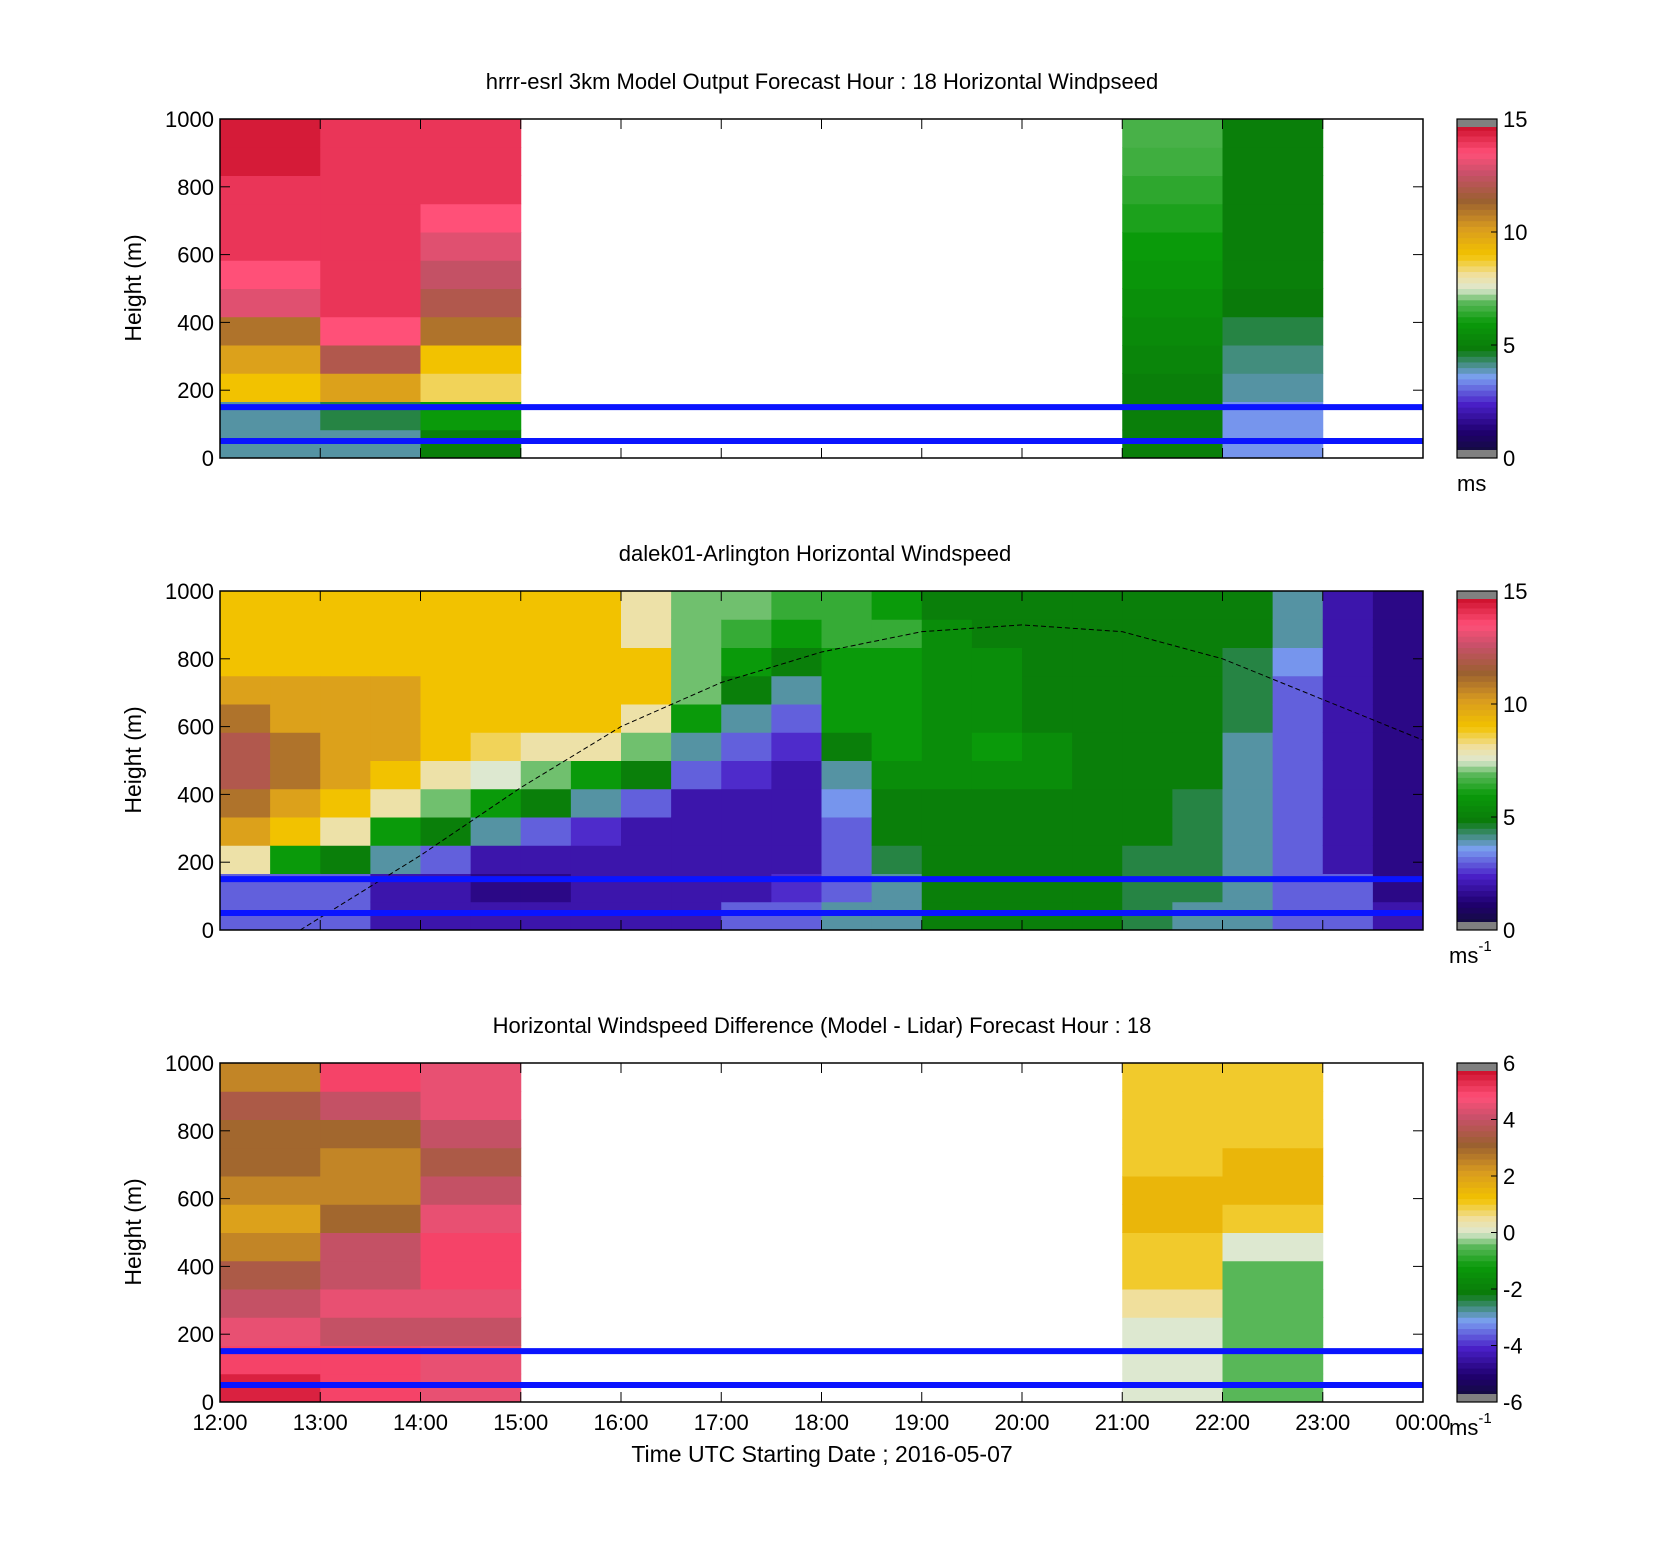 The height and width of the screenshot is (1561, 1680). What do you see at coordinates (1515, 232) in the screenshot?
I see `colorbar-tick-label: 10` at bounding box center [1515, 232].